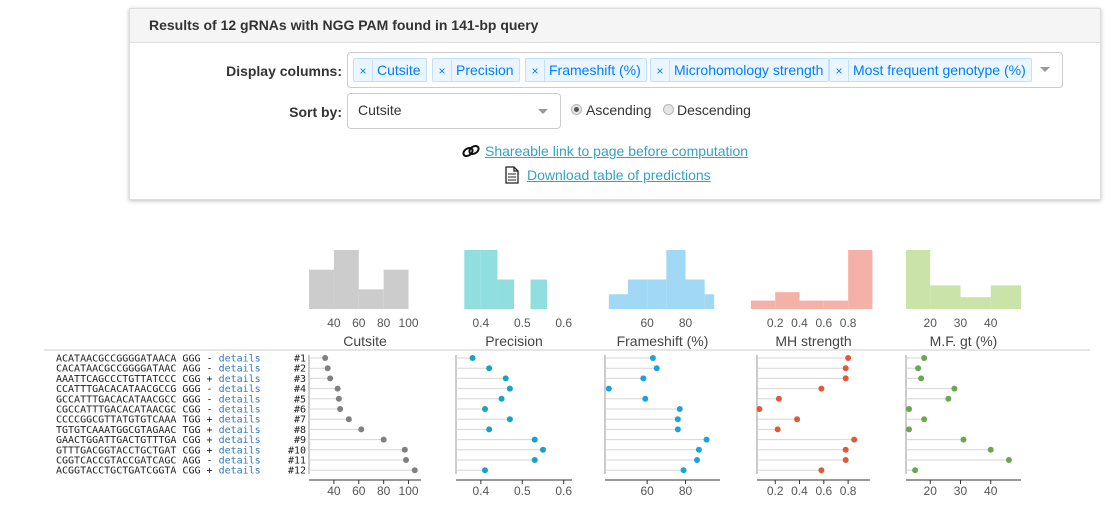  What do you see at coordinates (137, 461) in the screenshot?
I see `grna-sequence: CGGTCACCGTACCGATCAGC AGG -` at bounding box center [137, 461].